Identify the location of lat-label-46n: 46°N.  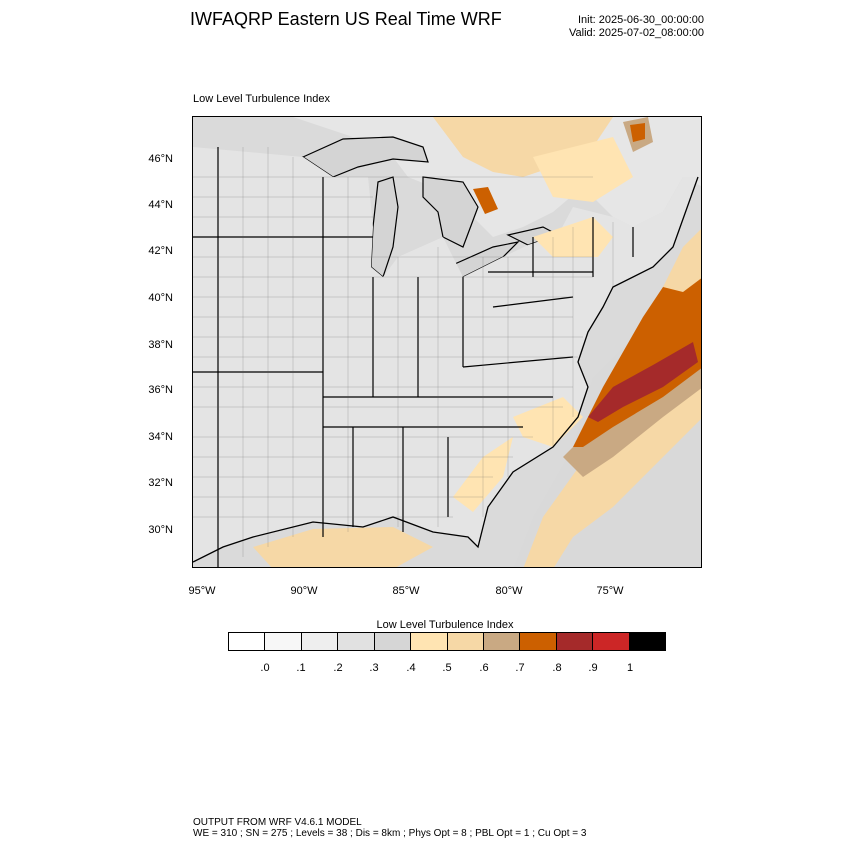
(160, 159).